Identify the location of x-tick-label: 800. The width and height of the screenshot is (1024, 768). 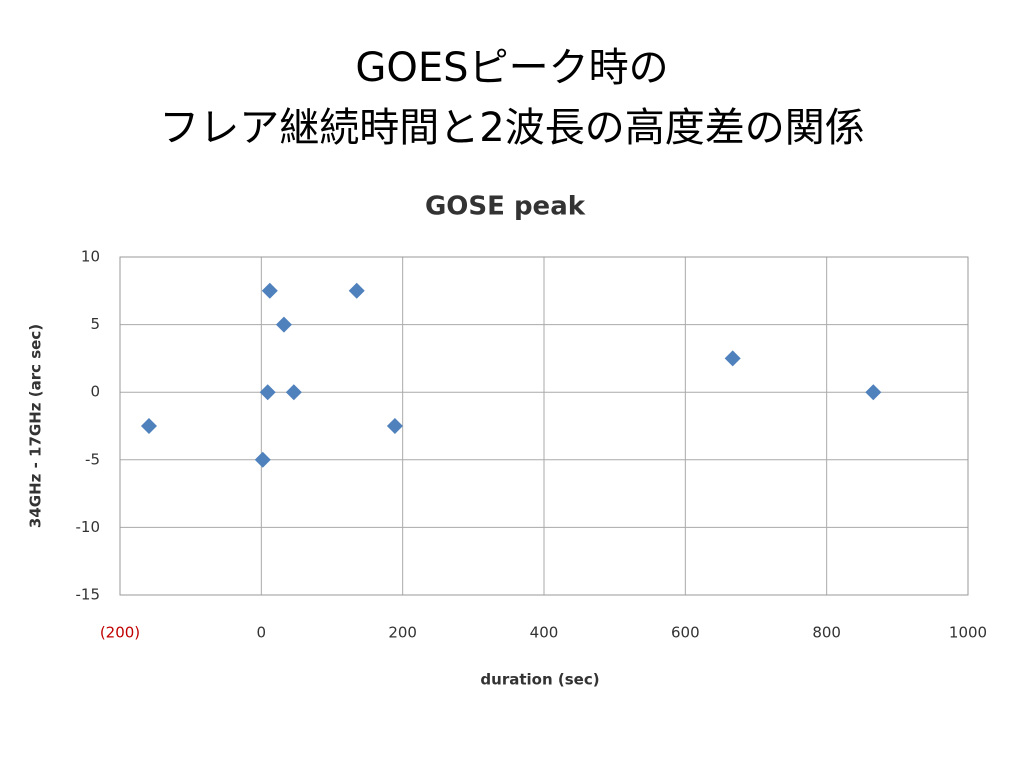
(826, 633).